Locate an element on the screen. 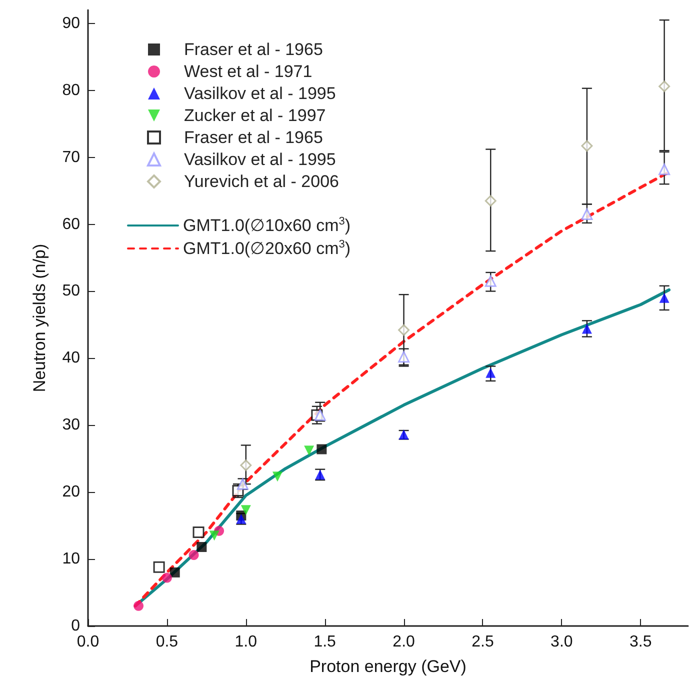 Image resolution: width=693 pixels, height=692 pixels. y-tick-label: 40 is located at coordinates (71, 358).